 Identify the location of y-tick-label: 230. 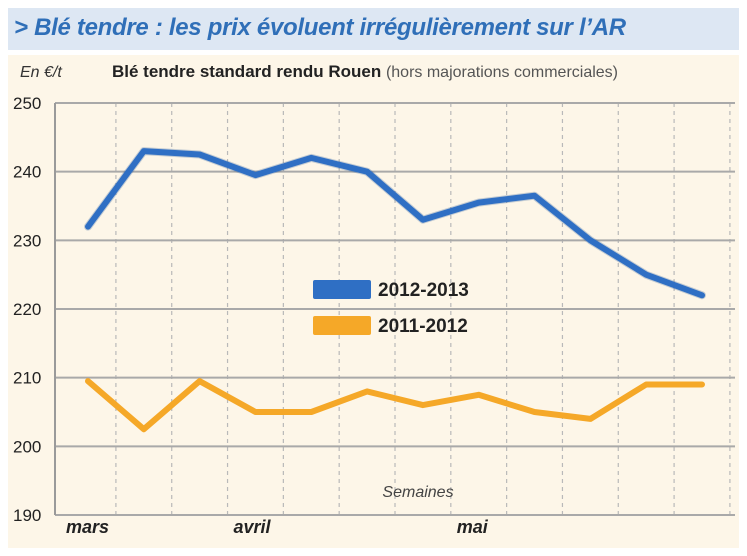
(27, 240).